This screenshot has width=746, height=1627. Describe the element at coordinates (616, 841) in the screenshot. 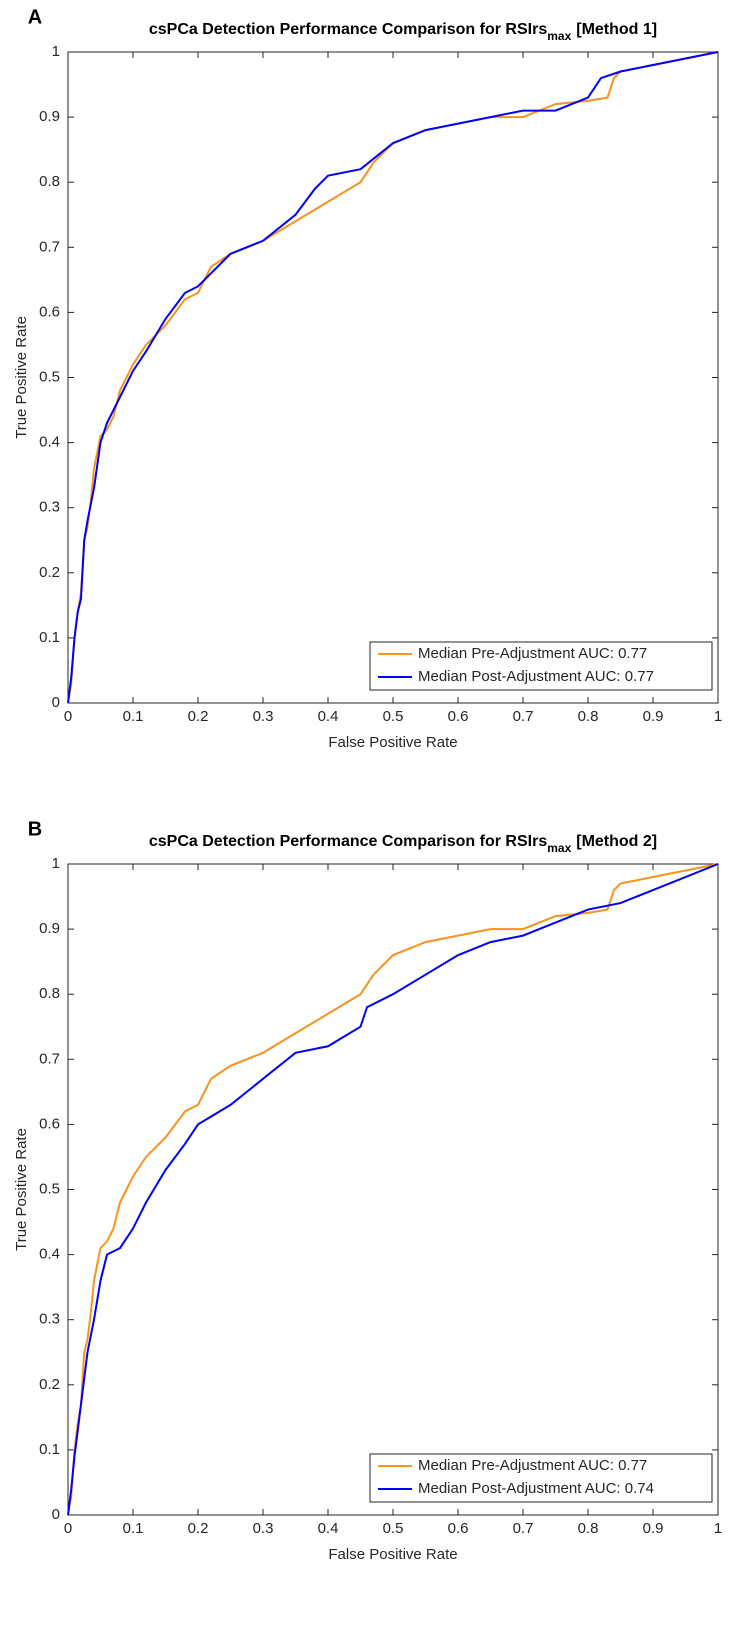

I see `title-suffix: [Method 2]` at that location.